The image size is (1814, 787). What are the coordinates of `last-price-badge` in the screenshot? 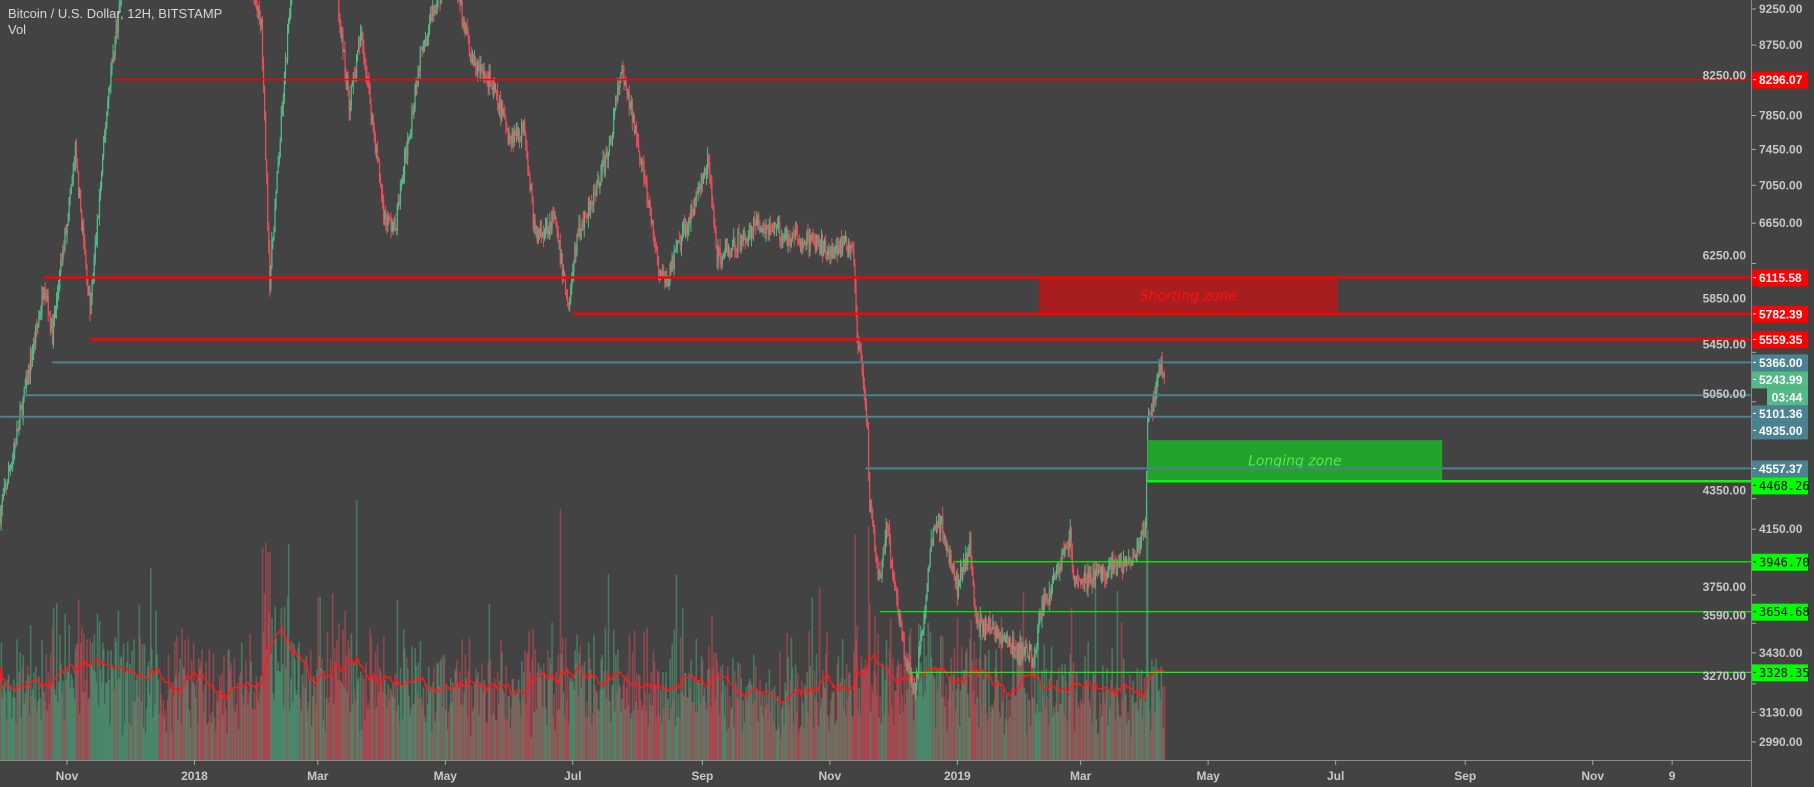 It's located at (1780, 380).